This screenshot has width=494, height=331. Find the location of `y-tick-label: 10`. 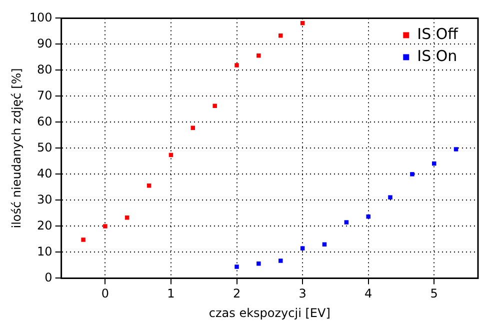

y-tick-label: 10 is located at coordinates (44, 251).